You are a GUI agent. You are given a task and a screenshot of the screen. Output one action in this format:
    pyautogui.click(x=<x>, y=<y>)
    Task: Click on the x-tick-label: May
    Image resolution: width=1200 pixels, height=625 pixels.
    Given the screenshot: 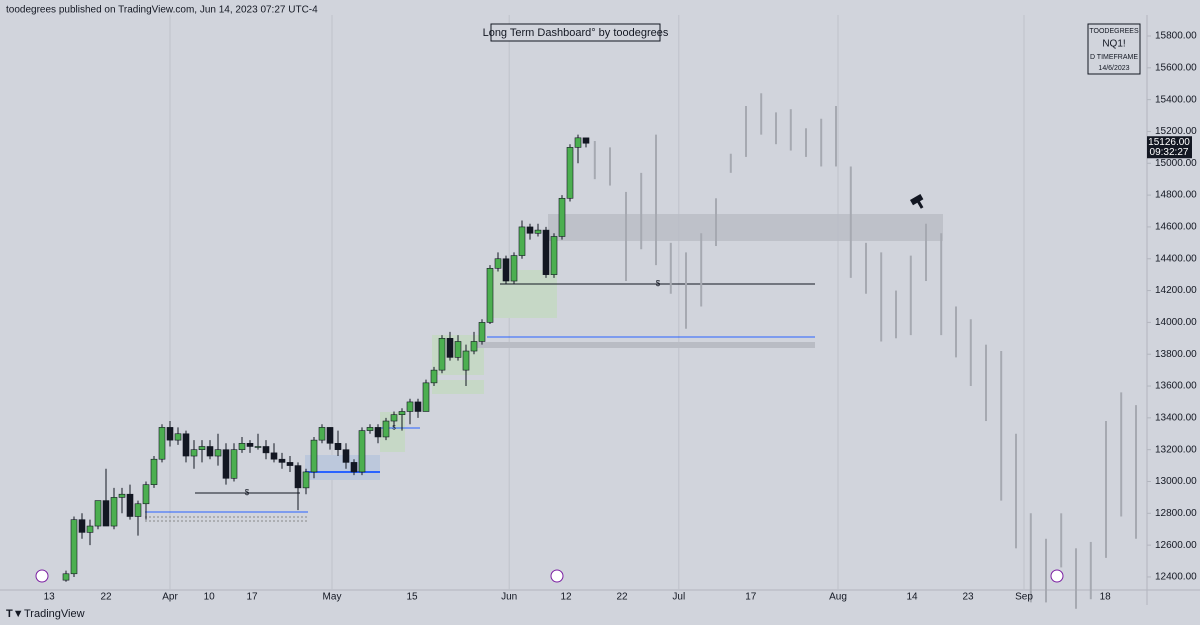 What is the action you would take?
    pyautogui.click(x=332, y=597)
    